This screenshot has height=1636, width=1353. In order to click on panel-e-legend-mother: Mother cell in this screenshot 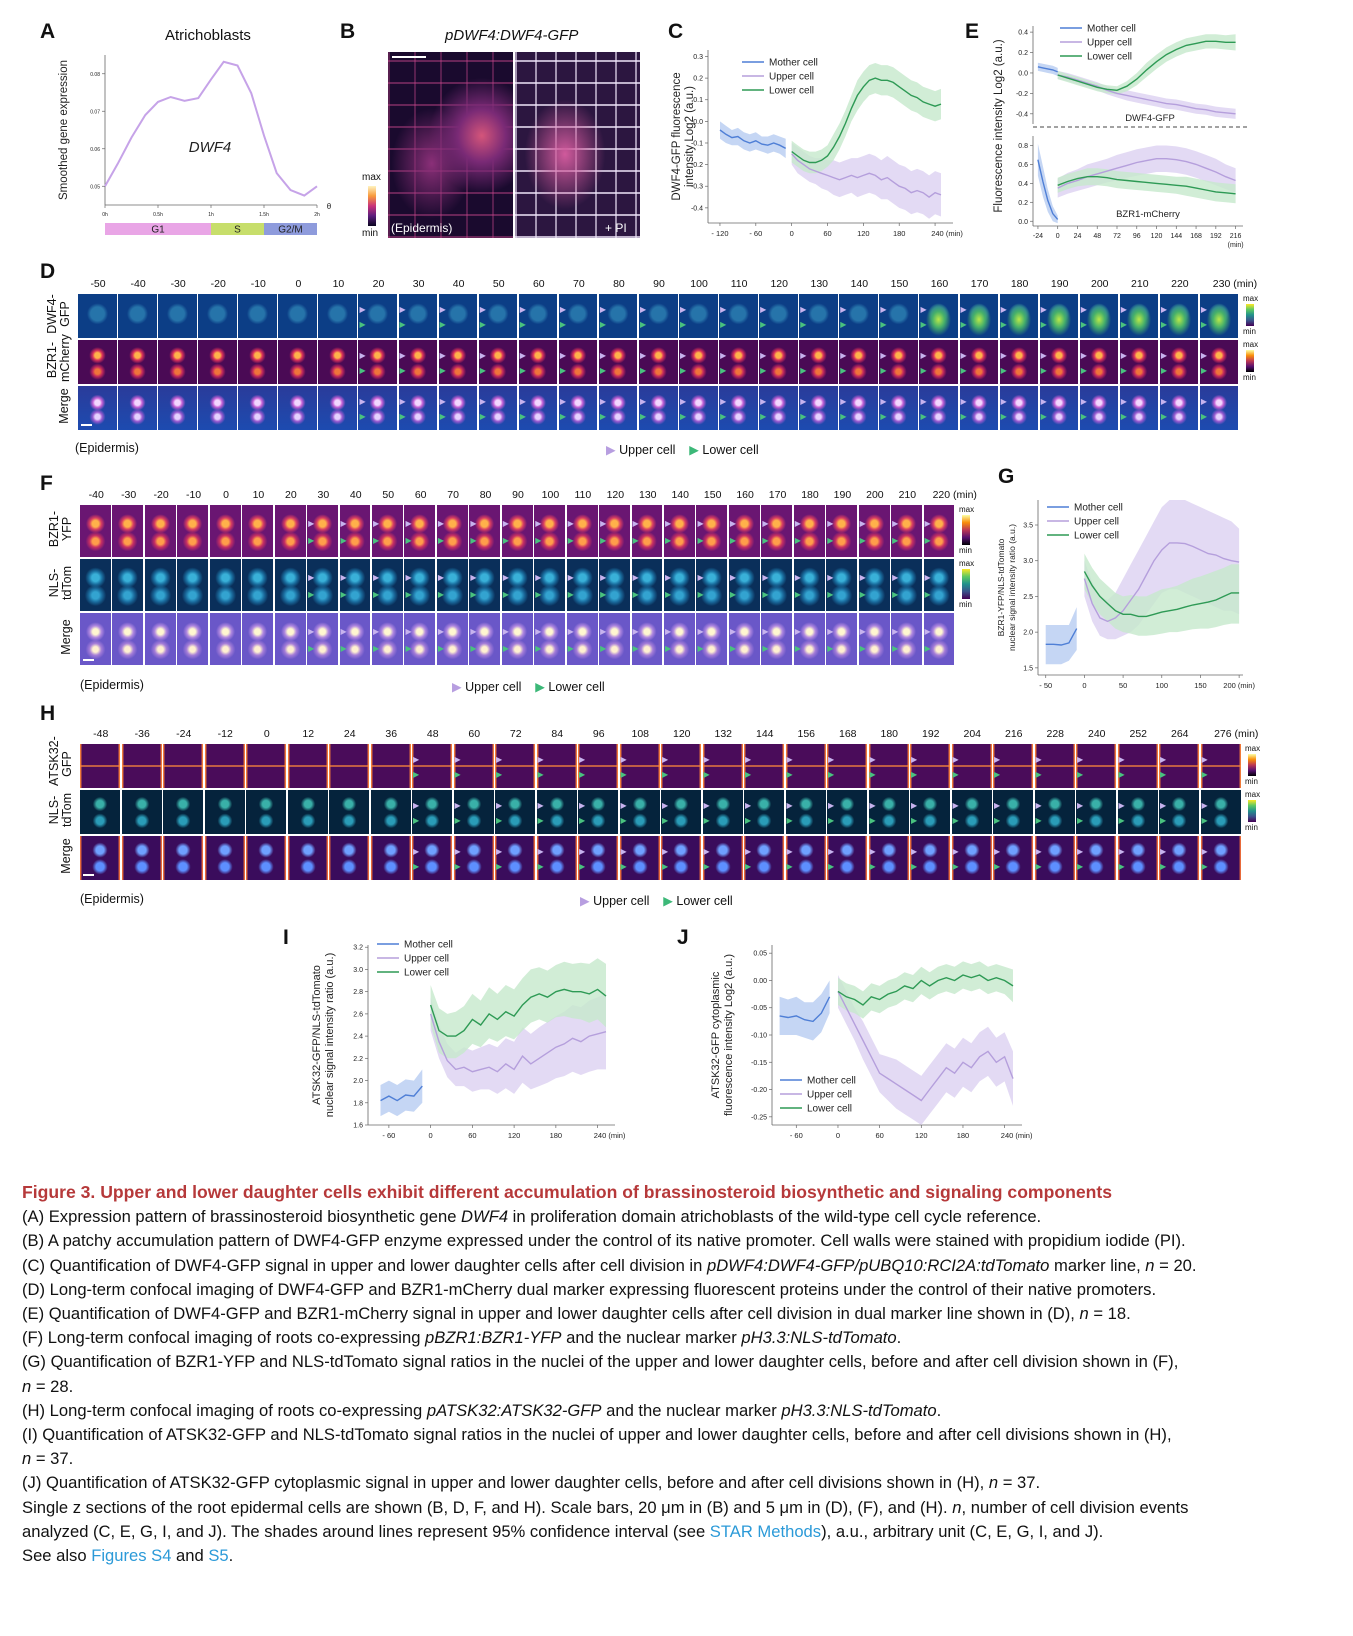, I will do `click(1111, 29)`.